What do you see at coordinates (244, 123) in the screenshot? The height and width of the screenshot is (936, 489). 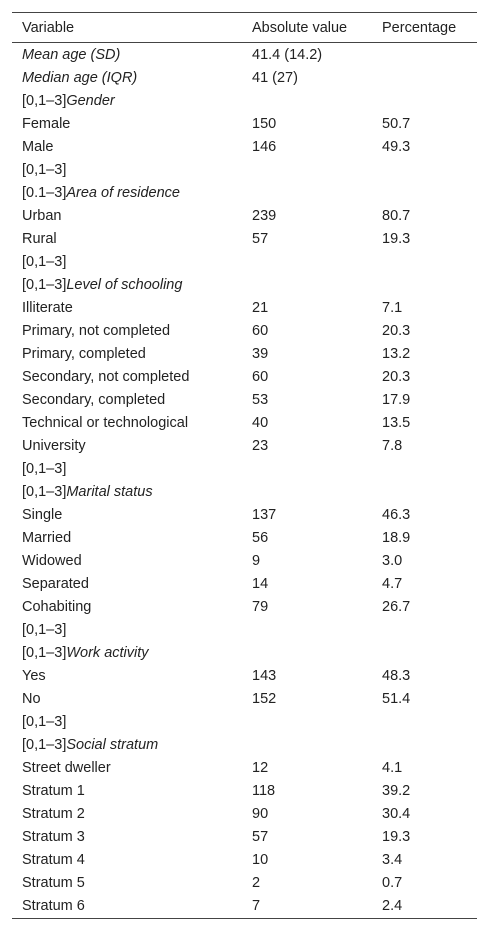 I see `table-row: Female 150 50.7` at bounding box center [244, 123].